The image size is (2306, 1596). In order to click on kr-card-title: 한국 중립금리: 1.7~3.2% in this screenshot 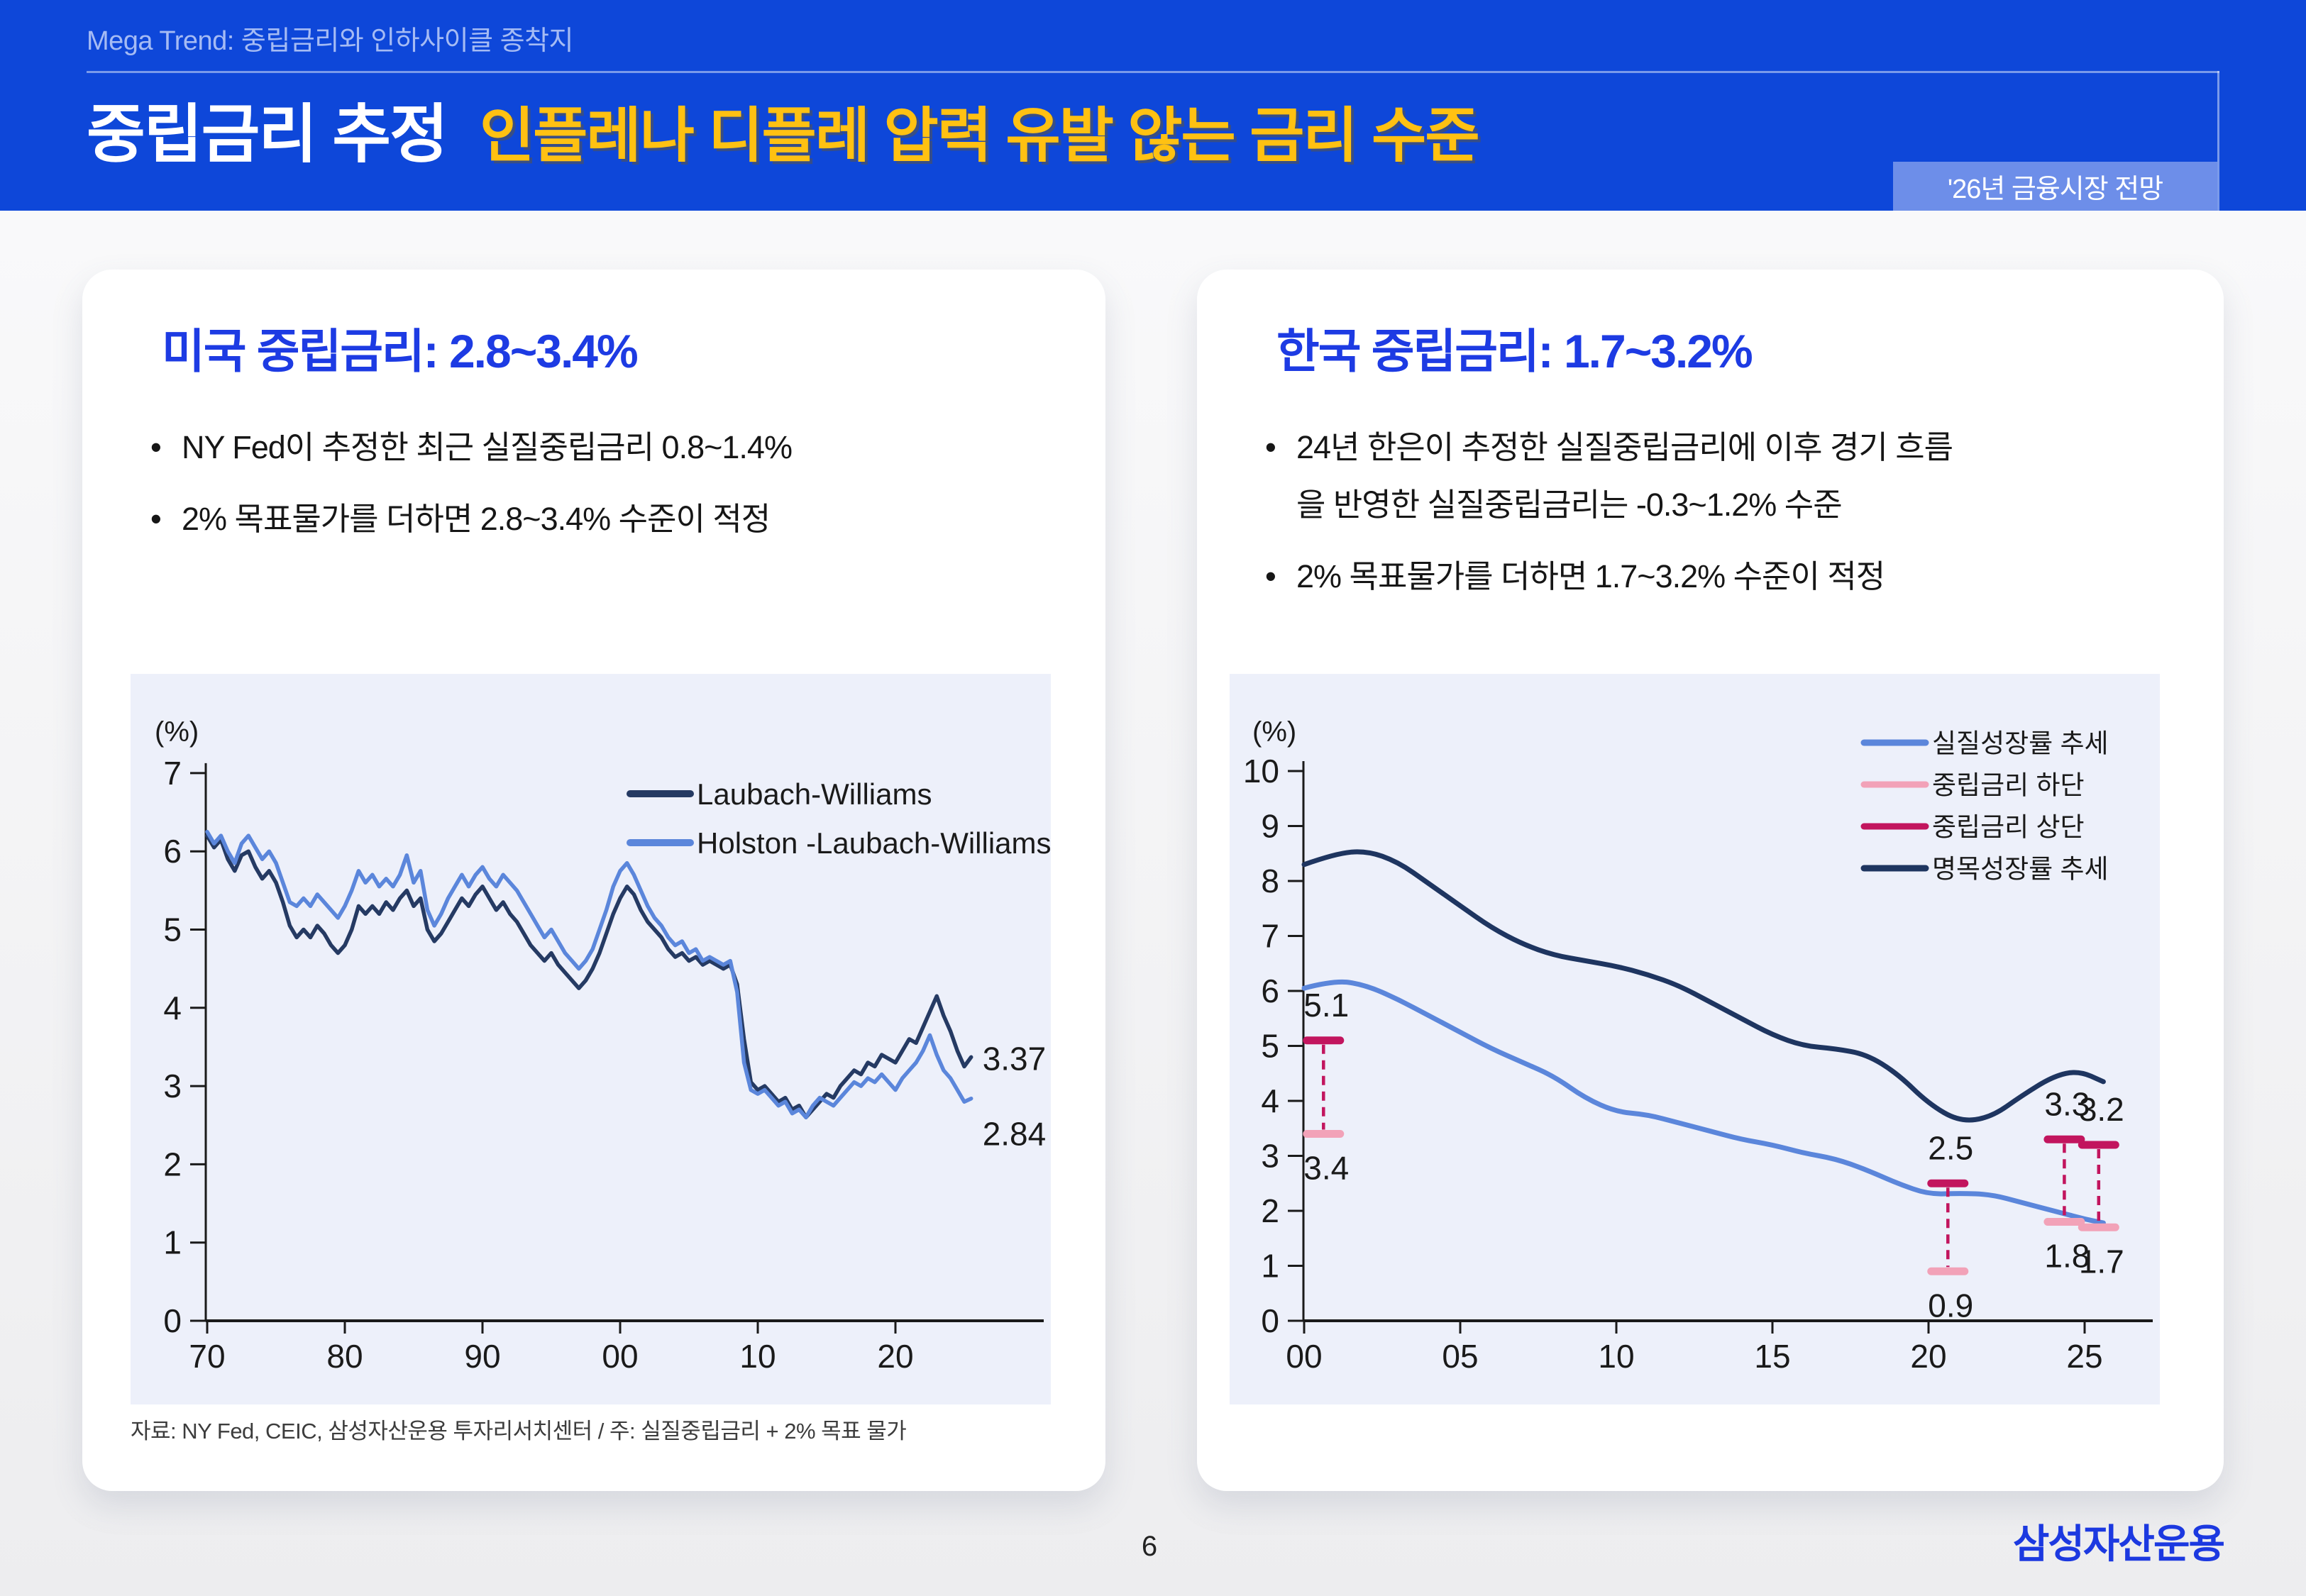, I will do `click(1514, 351)`.